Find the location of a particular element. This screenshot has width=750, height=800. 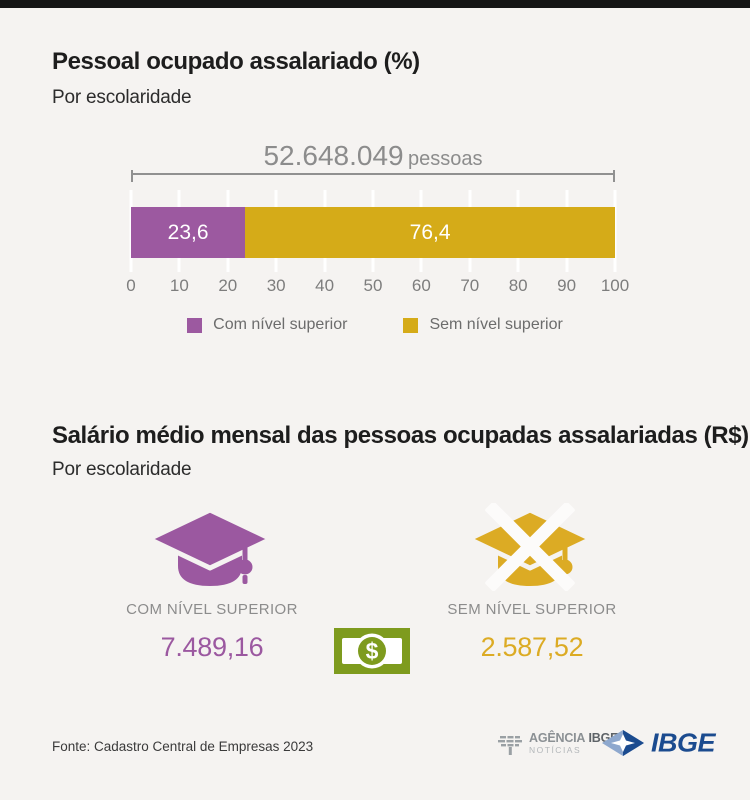

with-degree-value: 7.489,16 is located at coordinates (212, 647).